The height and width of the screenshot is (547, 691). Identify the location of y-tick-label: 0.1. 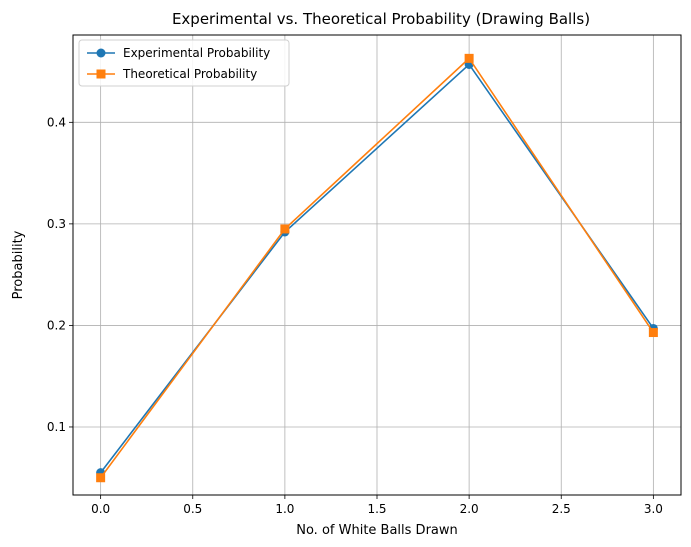
(56, 427).